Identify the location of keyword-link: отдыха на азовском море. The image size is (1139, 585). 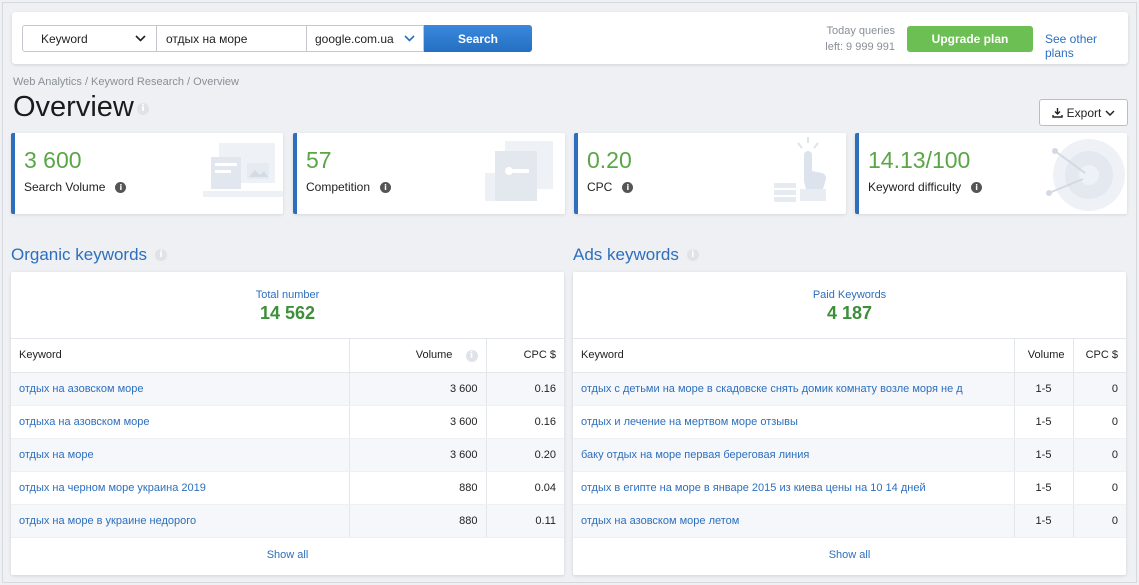
(180, 422).